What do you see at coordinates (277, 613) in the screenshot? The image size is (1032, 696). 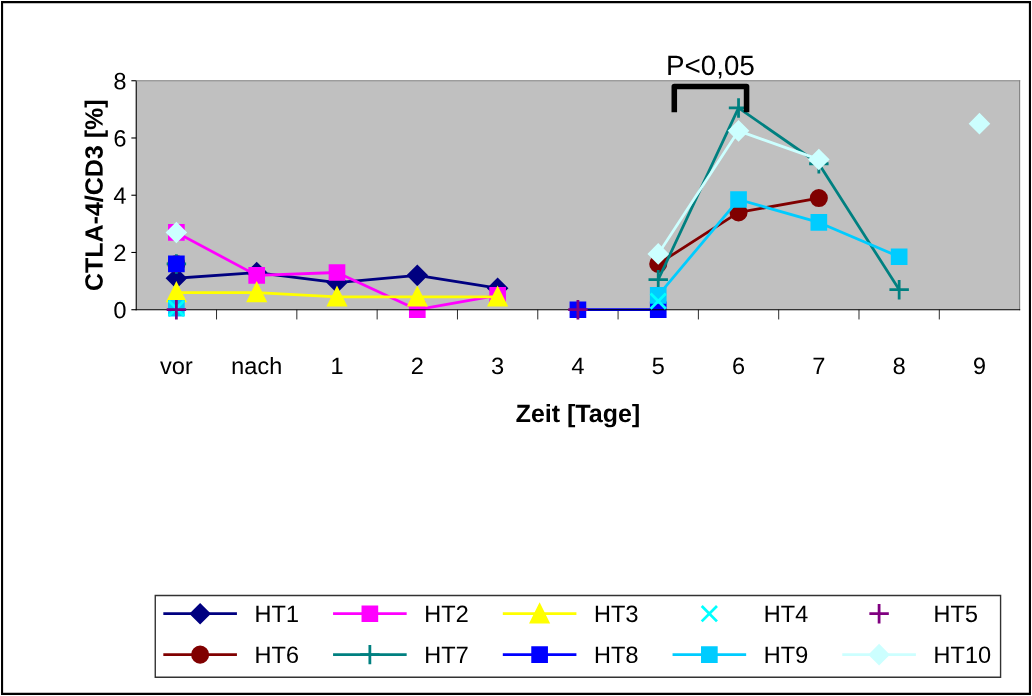 I see `legend-label: HT1` at bounding box center [277, 613].